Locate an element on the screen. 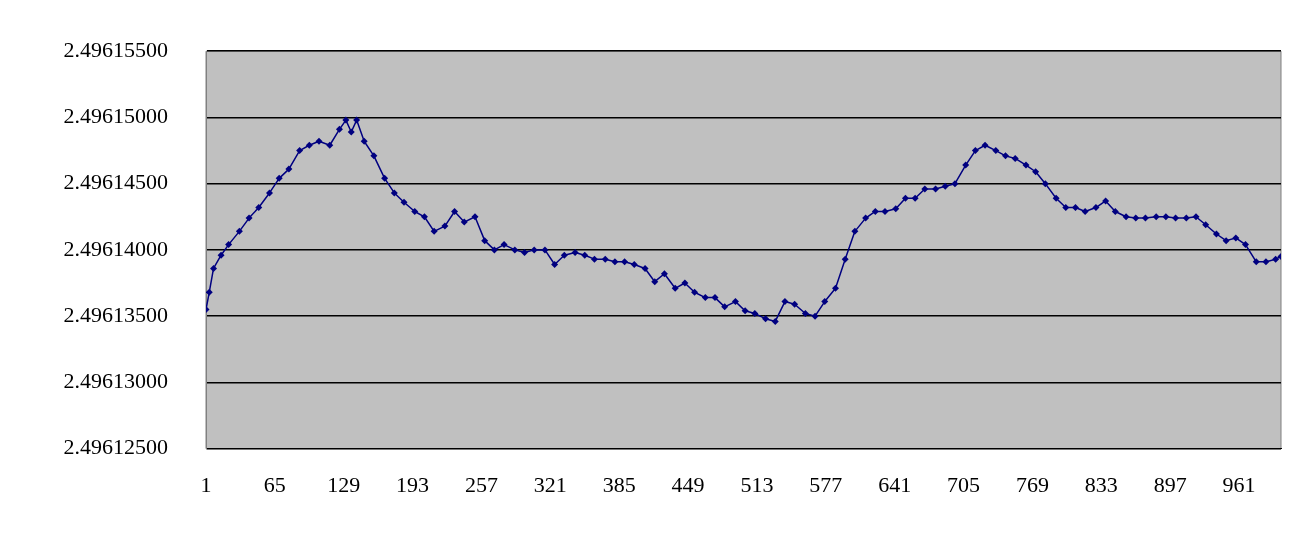 This screenshot has height=533, width=1291. y-tick-label: 2.49613500 is located at coordinates (115, 314).